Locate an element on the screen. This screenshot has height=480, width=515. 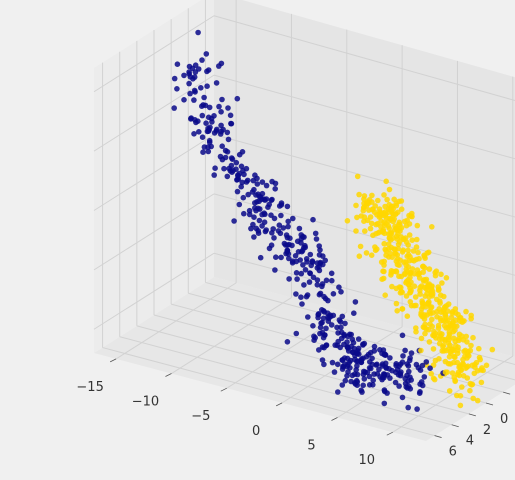
x-tick-label: 10 is located at coordinates (367, 460).